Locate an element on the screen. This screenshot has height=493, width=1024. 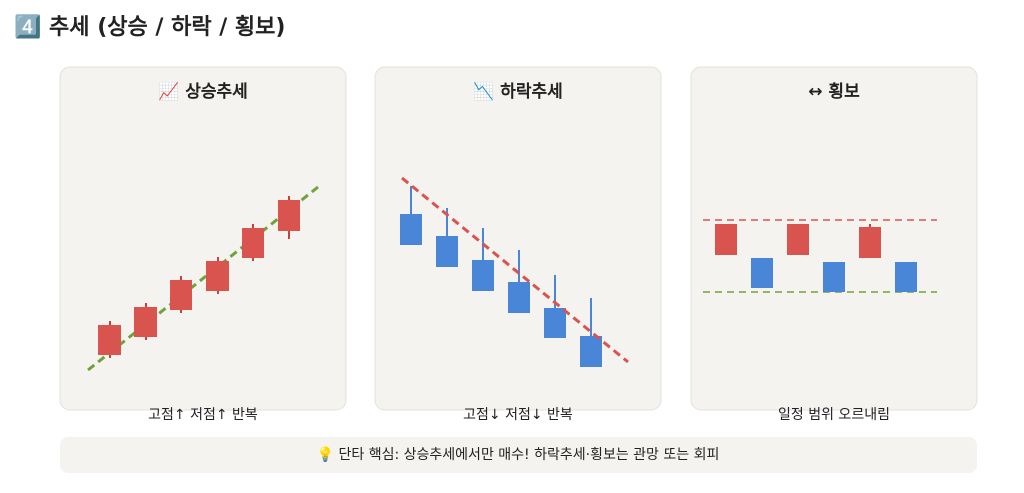
panel-caption: 고점↑ 저점↑ 반복 is located at coordinates (203, 415).